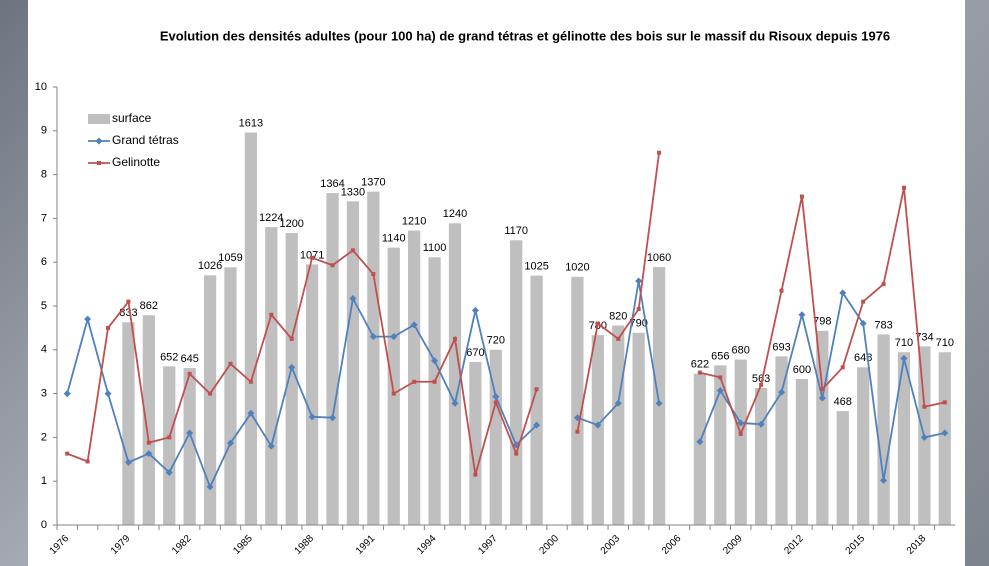  Describe the element at coordinates (251, 123) in the screenshot. I see `bar-value-label: 1613` at that location.